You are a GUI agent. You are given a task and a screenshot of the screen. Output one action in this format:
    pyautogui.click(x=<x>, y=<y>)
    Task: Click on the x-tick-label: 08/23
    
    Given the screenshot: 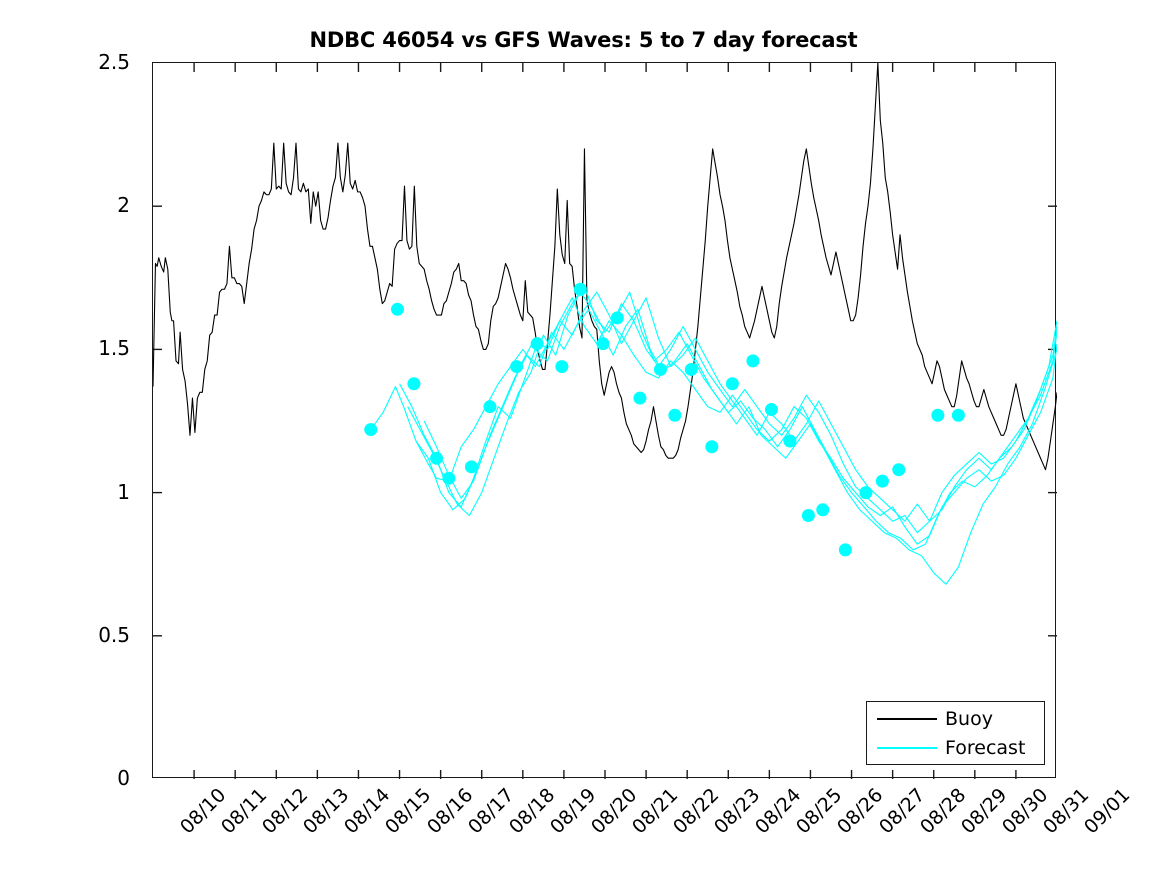 What is the action you would take?
    pyautogui.click(x=737, y=811)
    